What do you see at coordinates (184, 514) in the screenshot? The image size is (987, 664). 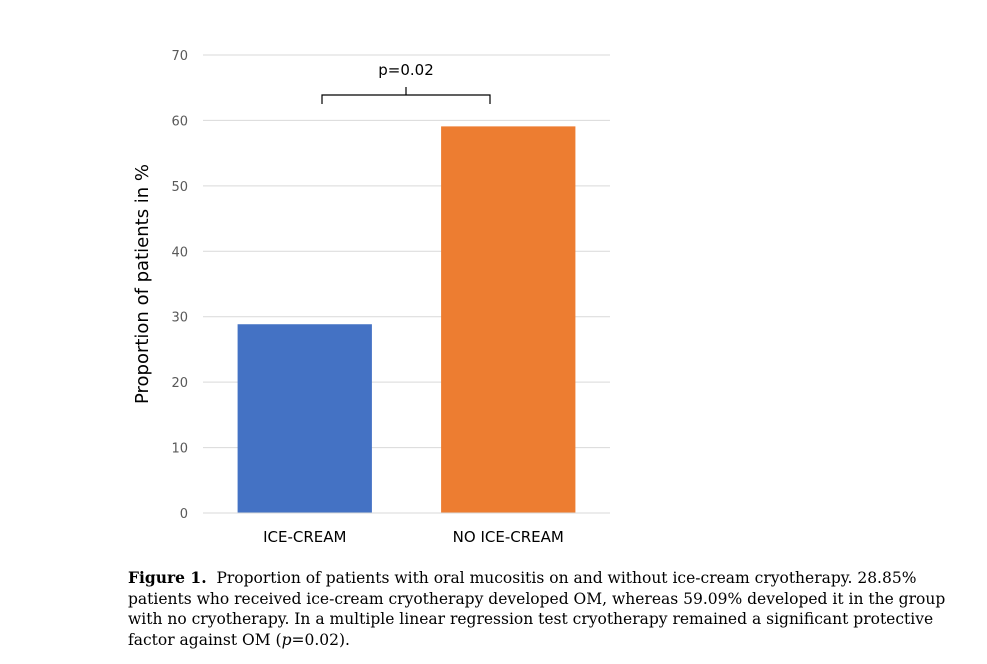 I see `y-tick-label: 0` at bounding box center [184, 514].